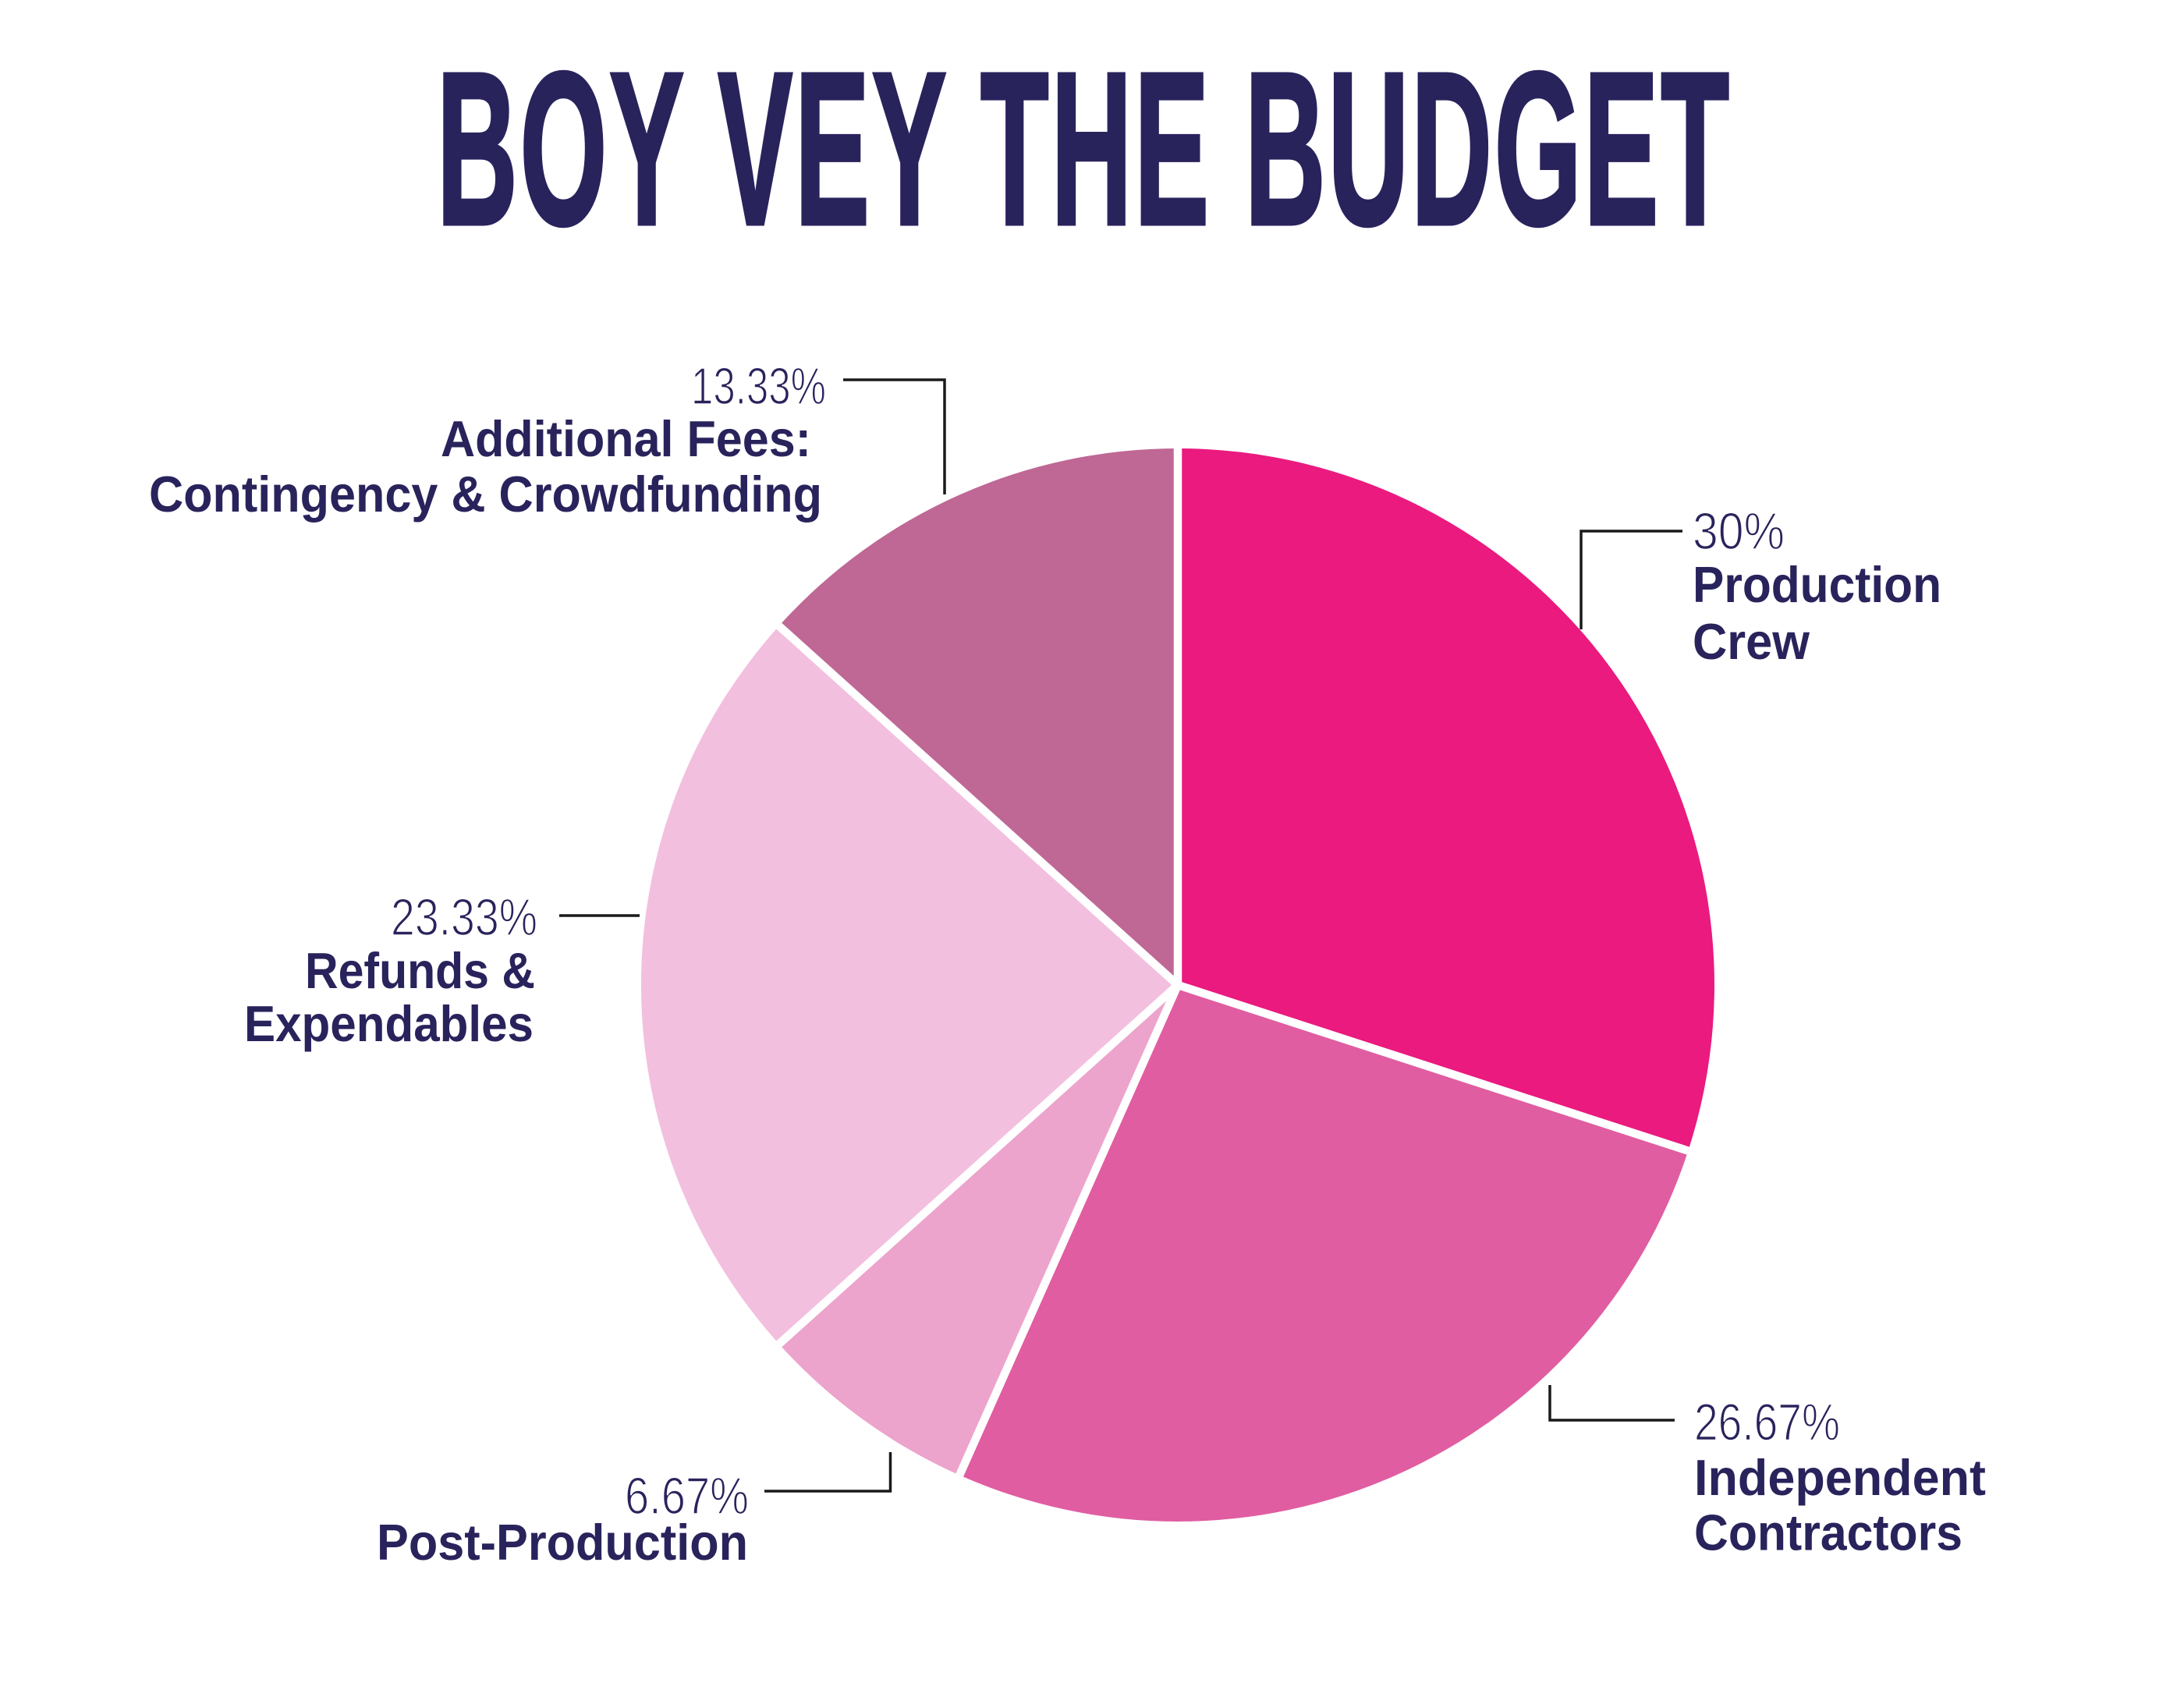 The width and height of the screenshot is (2184, 1690). Describe the element at coordinates (1767, 1423) in the screenshot. I see `svg-text: 26.67%` at that location.